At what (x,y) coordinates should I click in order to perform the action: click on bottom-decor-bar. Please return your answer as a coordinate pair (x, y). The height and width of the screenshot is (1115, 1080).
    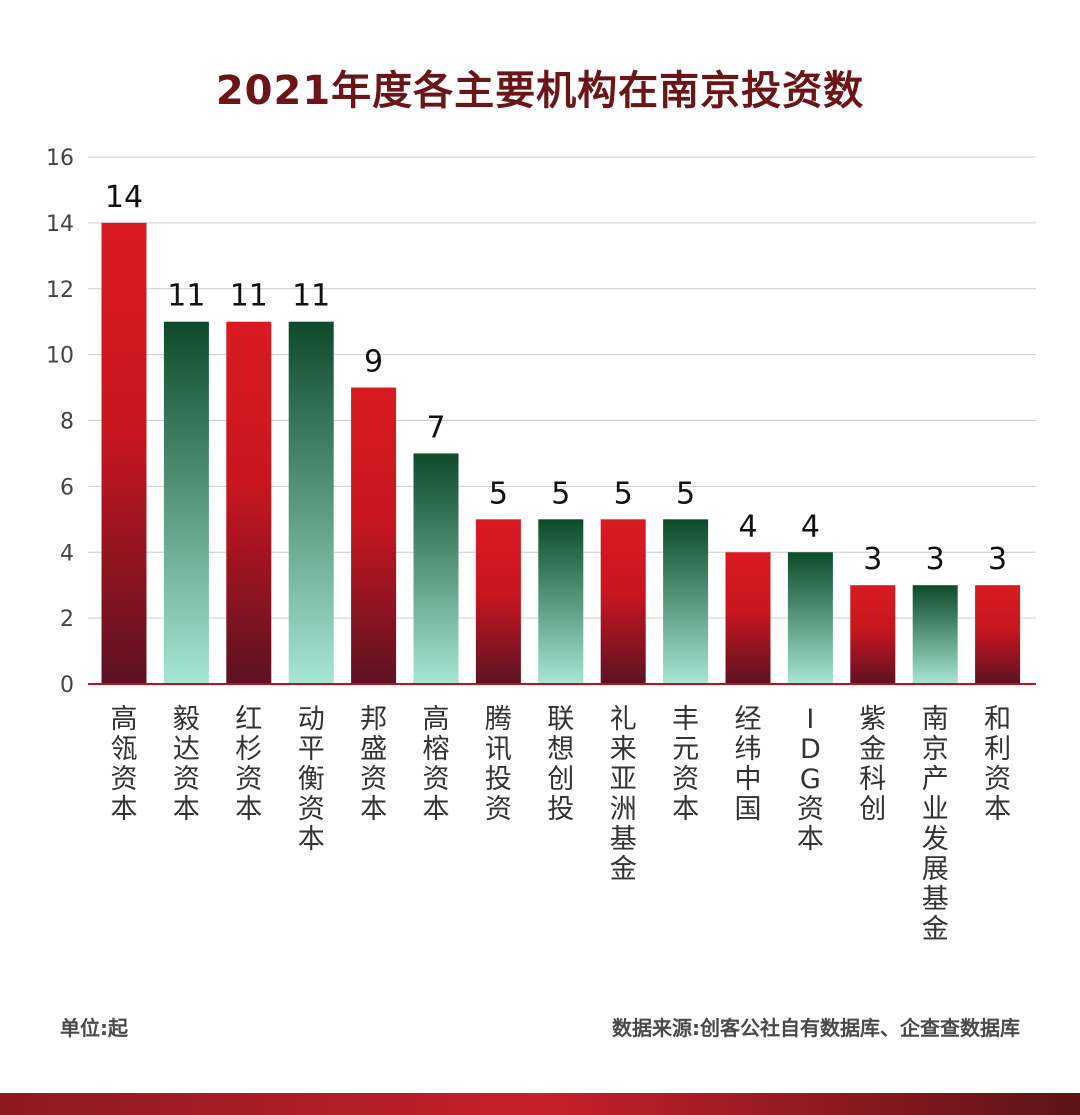
    Looking at the image, I should click on (540, 1104).